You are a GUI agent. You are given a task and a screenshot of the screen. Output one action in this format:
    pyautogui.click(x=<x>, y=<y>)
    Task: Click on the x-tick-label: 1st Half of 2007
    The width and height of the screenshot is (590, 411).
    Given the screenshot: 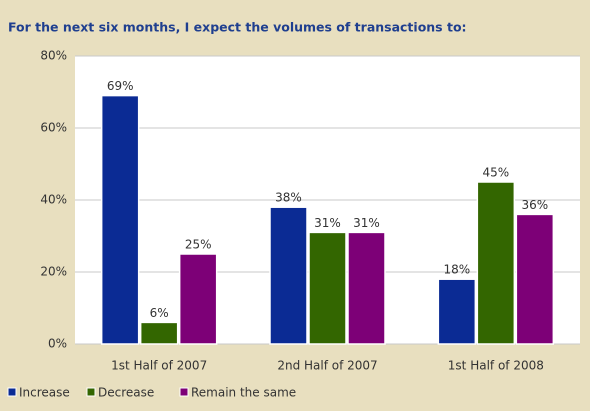 What is the action you would take?
    pyautogui.click(x=159, y=366)
    